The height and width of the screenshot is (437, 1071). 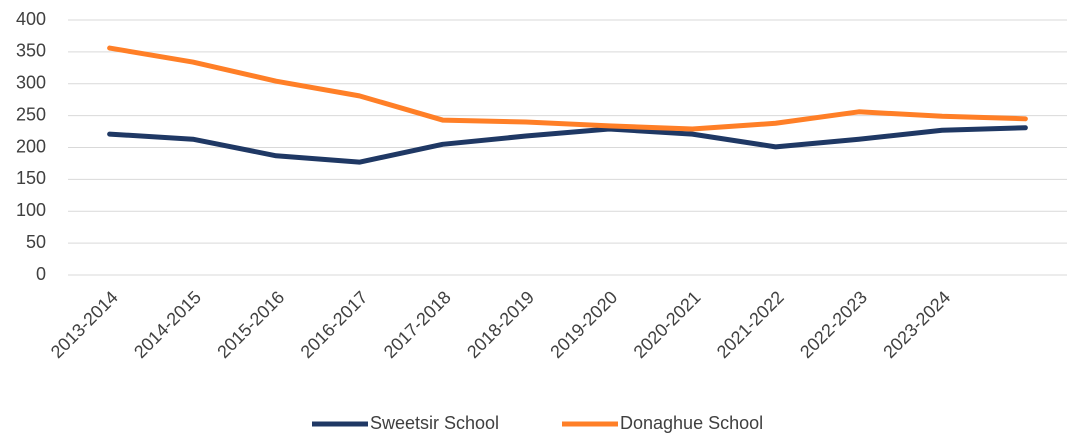 What do you see at coordinates (417, 324) in the screenshot?
I see `x-tick-label: 2017-2018` at bounding box center [417, 324].